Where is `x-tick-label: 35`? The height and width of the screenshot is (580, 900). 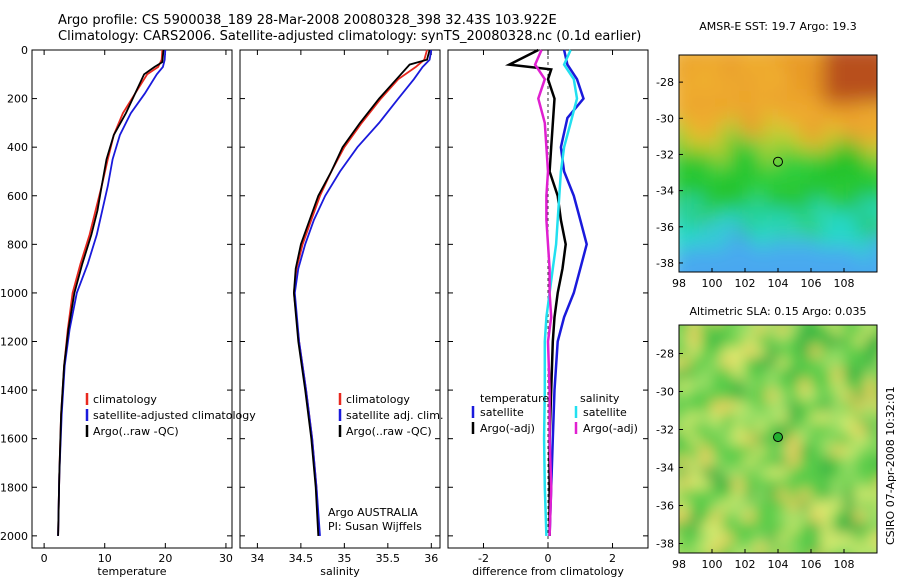 x-tick-label: 35 is located at coordinates (344, 558).